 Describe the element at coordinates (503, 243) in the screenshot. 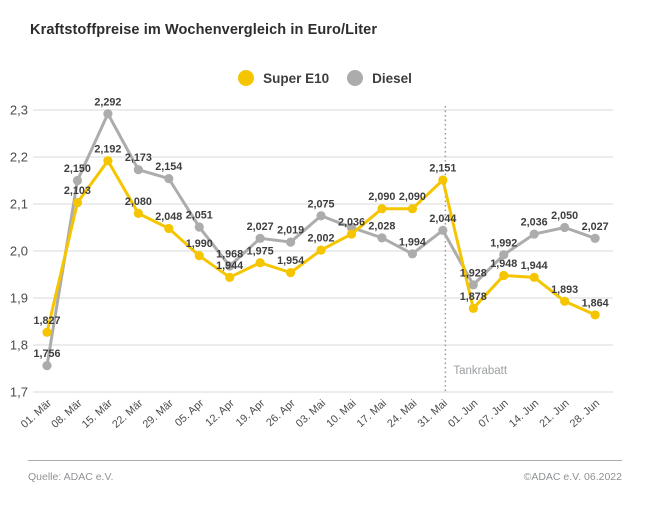

I see `diesel-data-label: 1,992` at that location.